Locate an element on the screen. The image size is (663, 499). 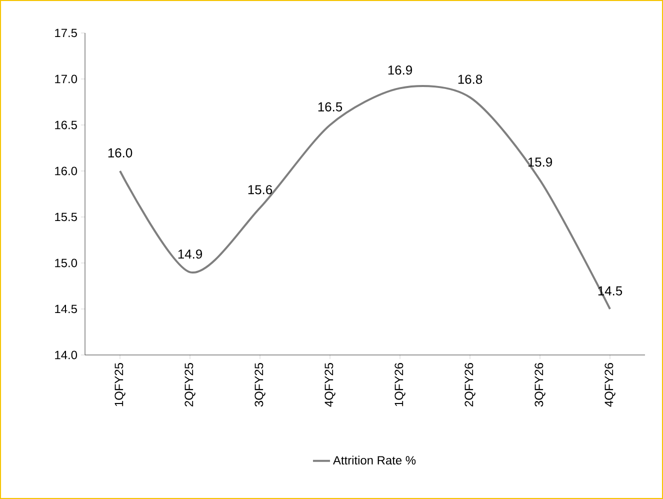
data-label: 15.6 is located at coordinates (260, 189).